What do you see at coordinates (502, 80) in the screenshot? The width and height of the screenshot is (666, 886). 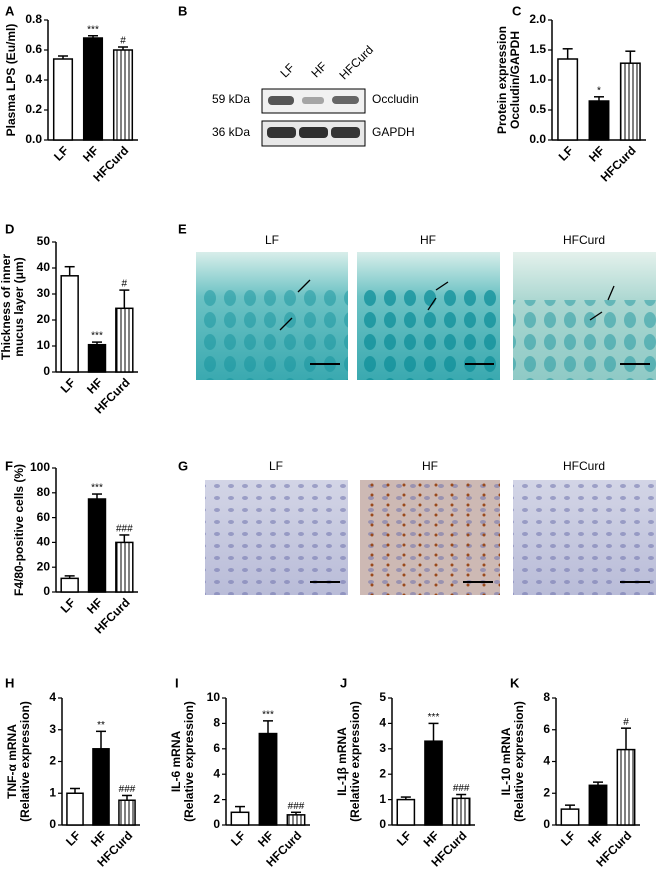 I see `y-axis-label: Protein expression` at bounding box center [502, 80].